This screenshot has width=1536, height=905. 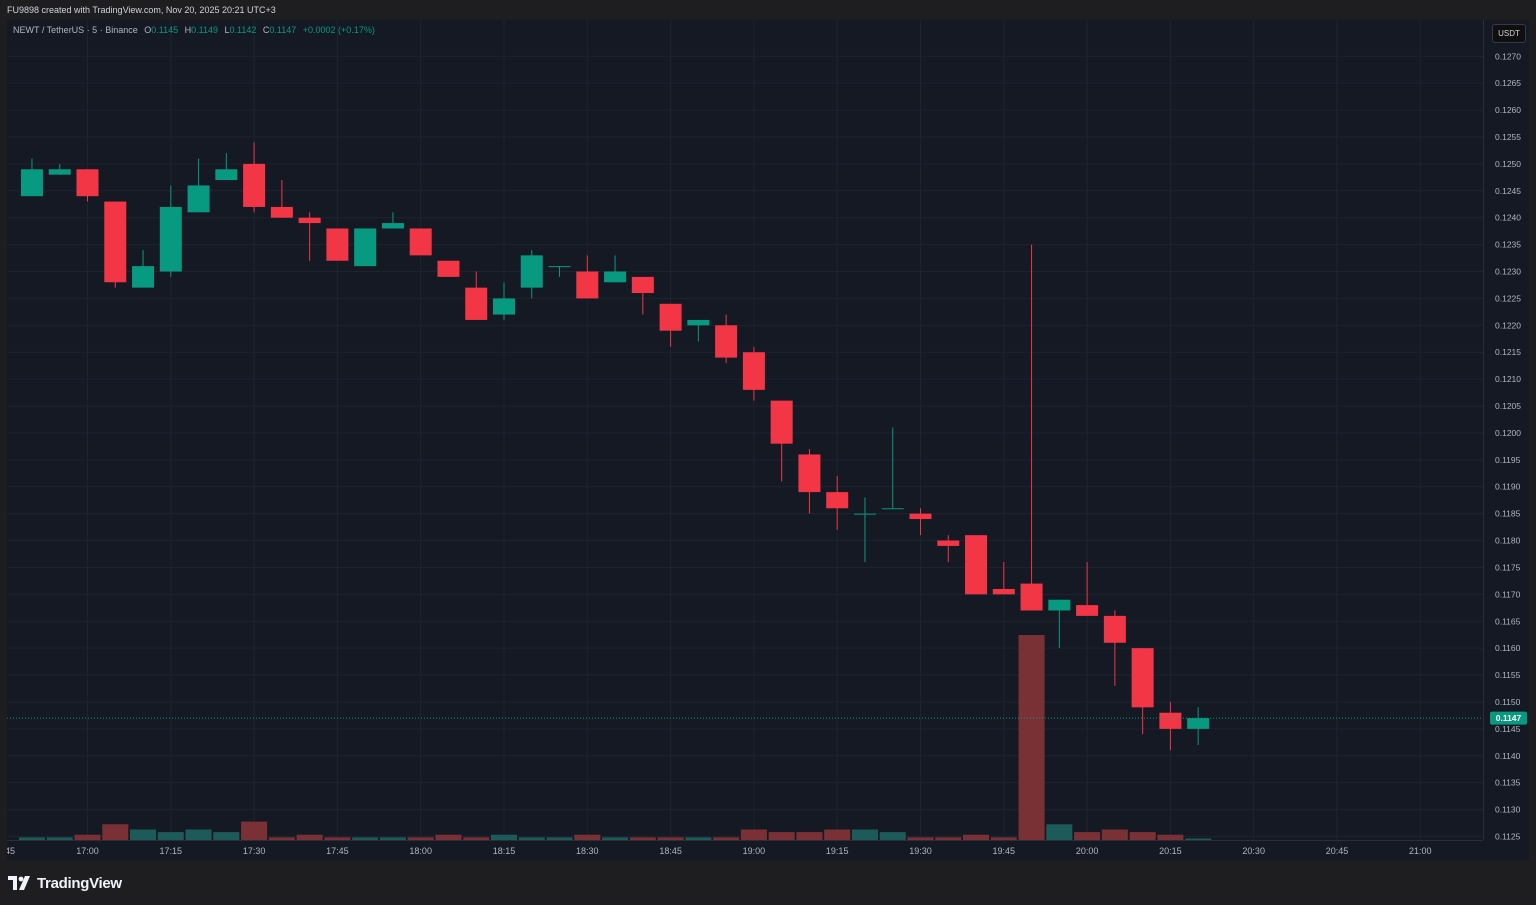 What do you see at coordinates (420, 851) in the screenshot?
I see `x-tick-label: 18:00` at bounding box center [420, 851].